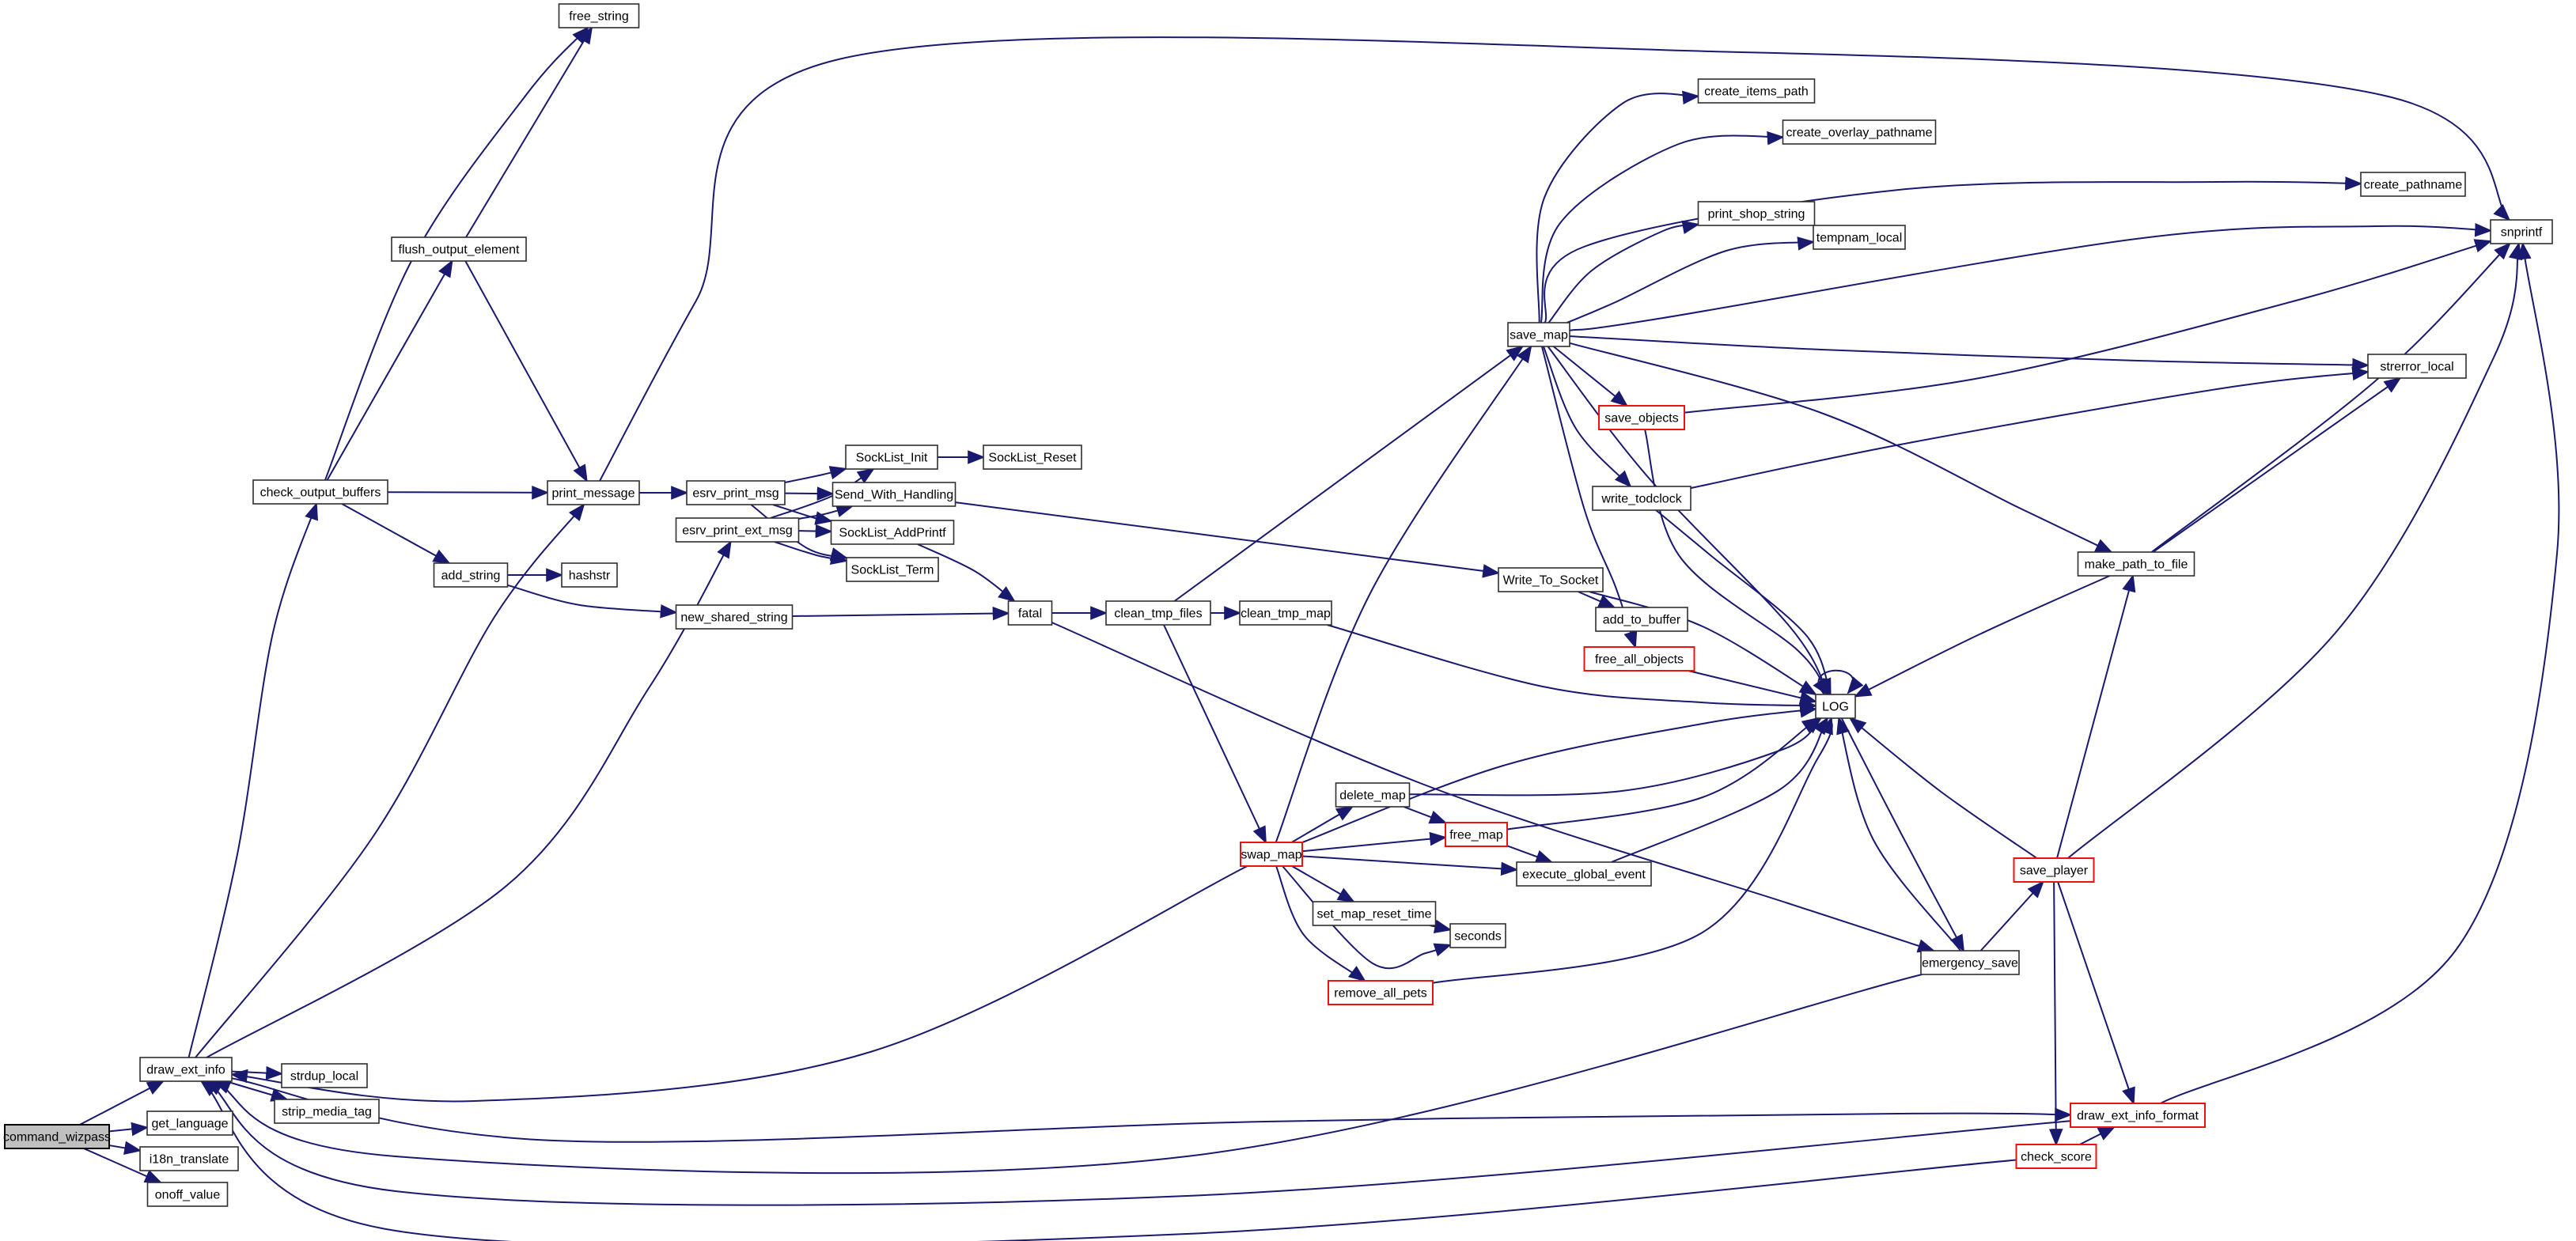 This screenshot has height=1241, width=2576. What do you see at coordinates (1381, 992) in the screenshot?
I see `node-remove_all_pets: remove_all_pets` at bounding box center [1381, 992].